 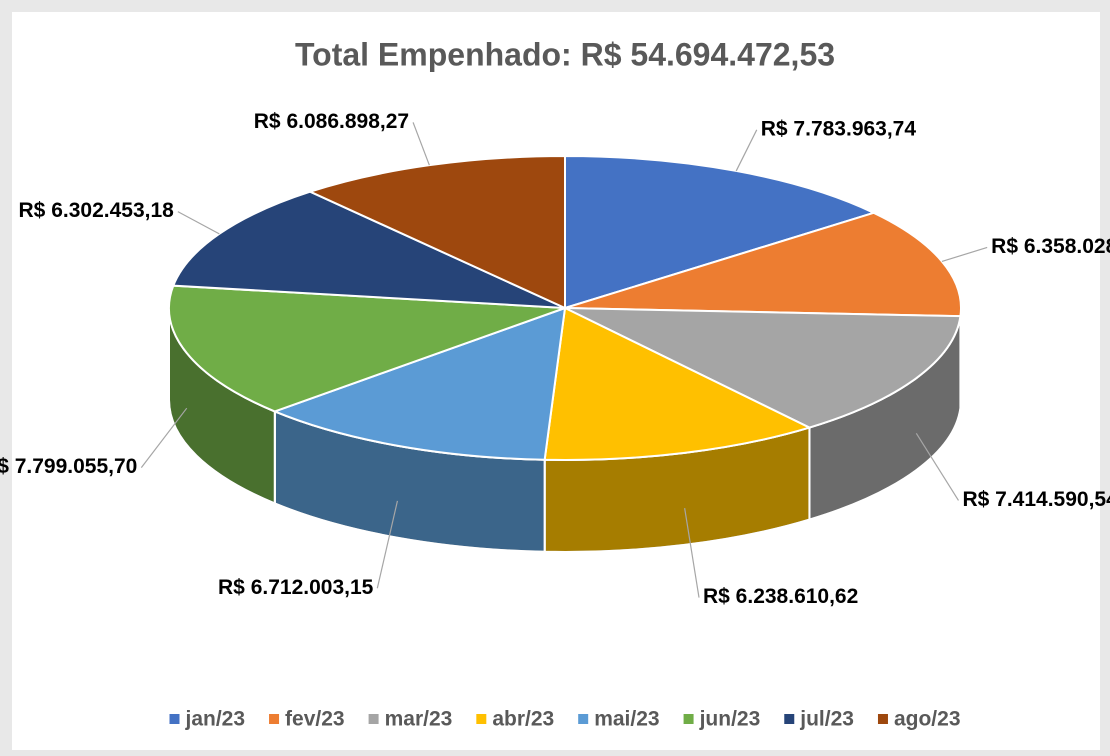 I want to click on data-label: R$ 6.302.453,18, so click(x=97, y=210).